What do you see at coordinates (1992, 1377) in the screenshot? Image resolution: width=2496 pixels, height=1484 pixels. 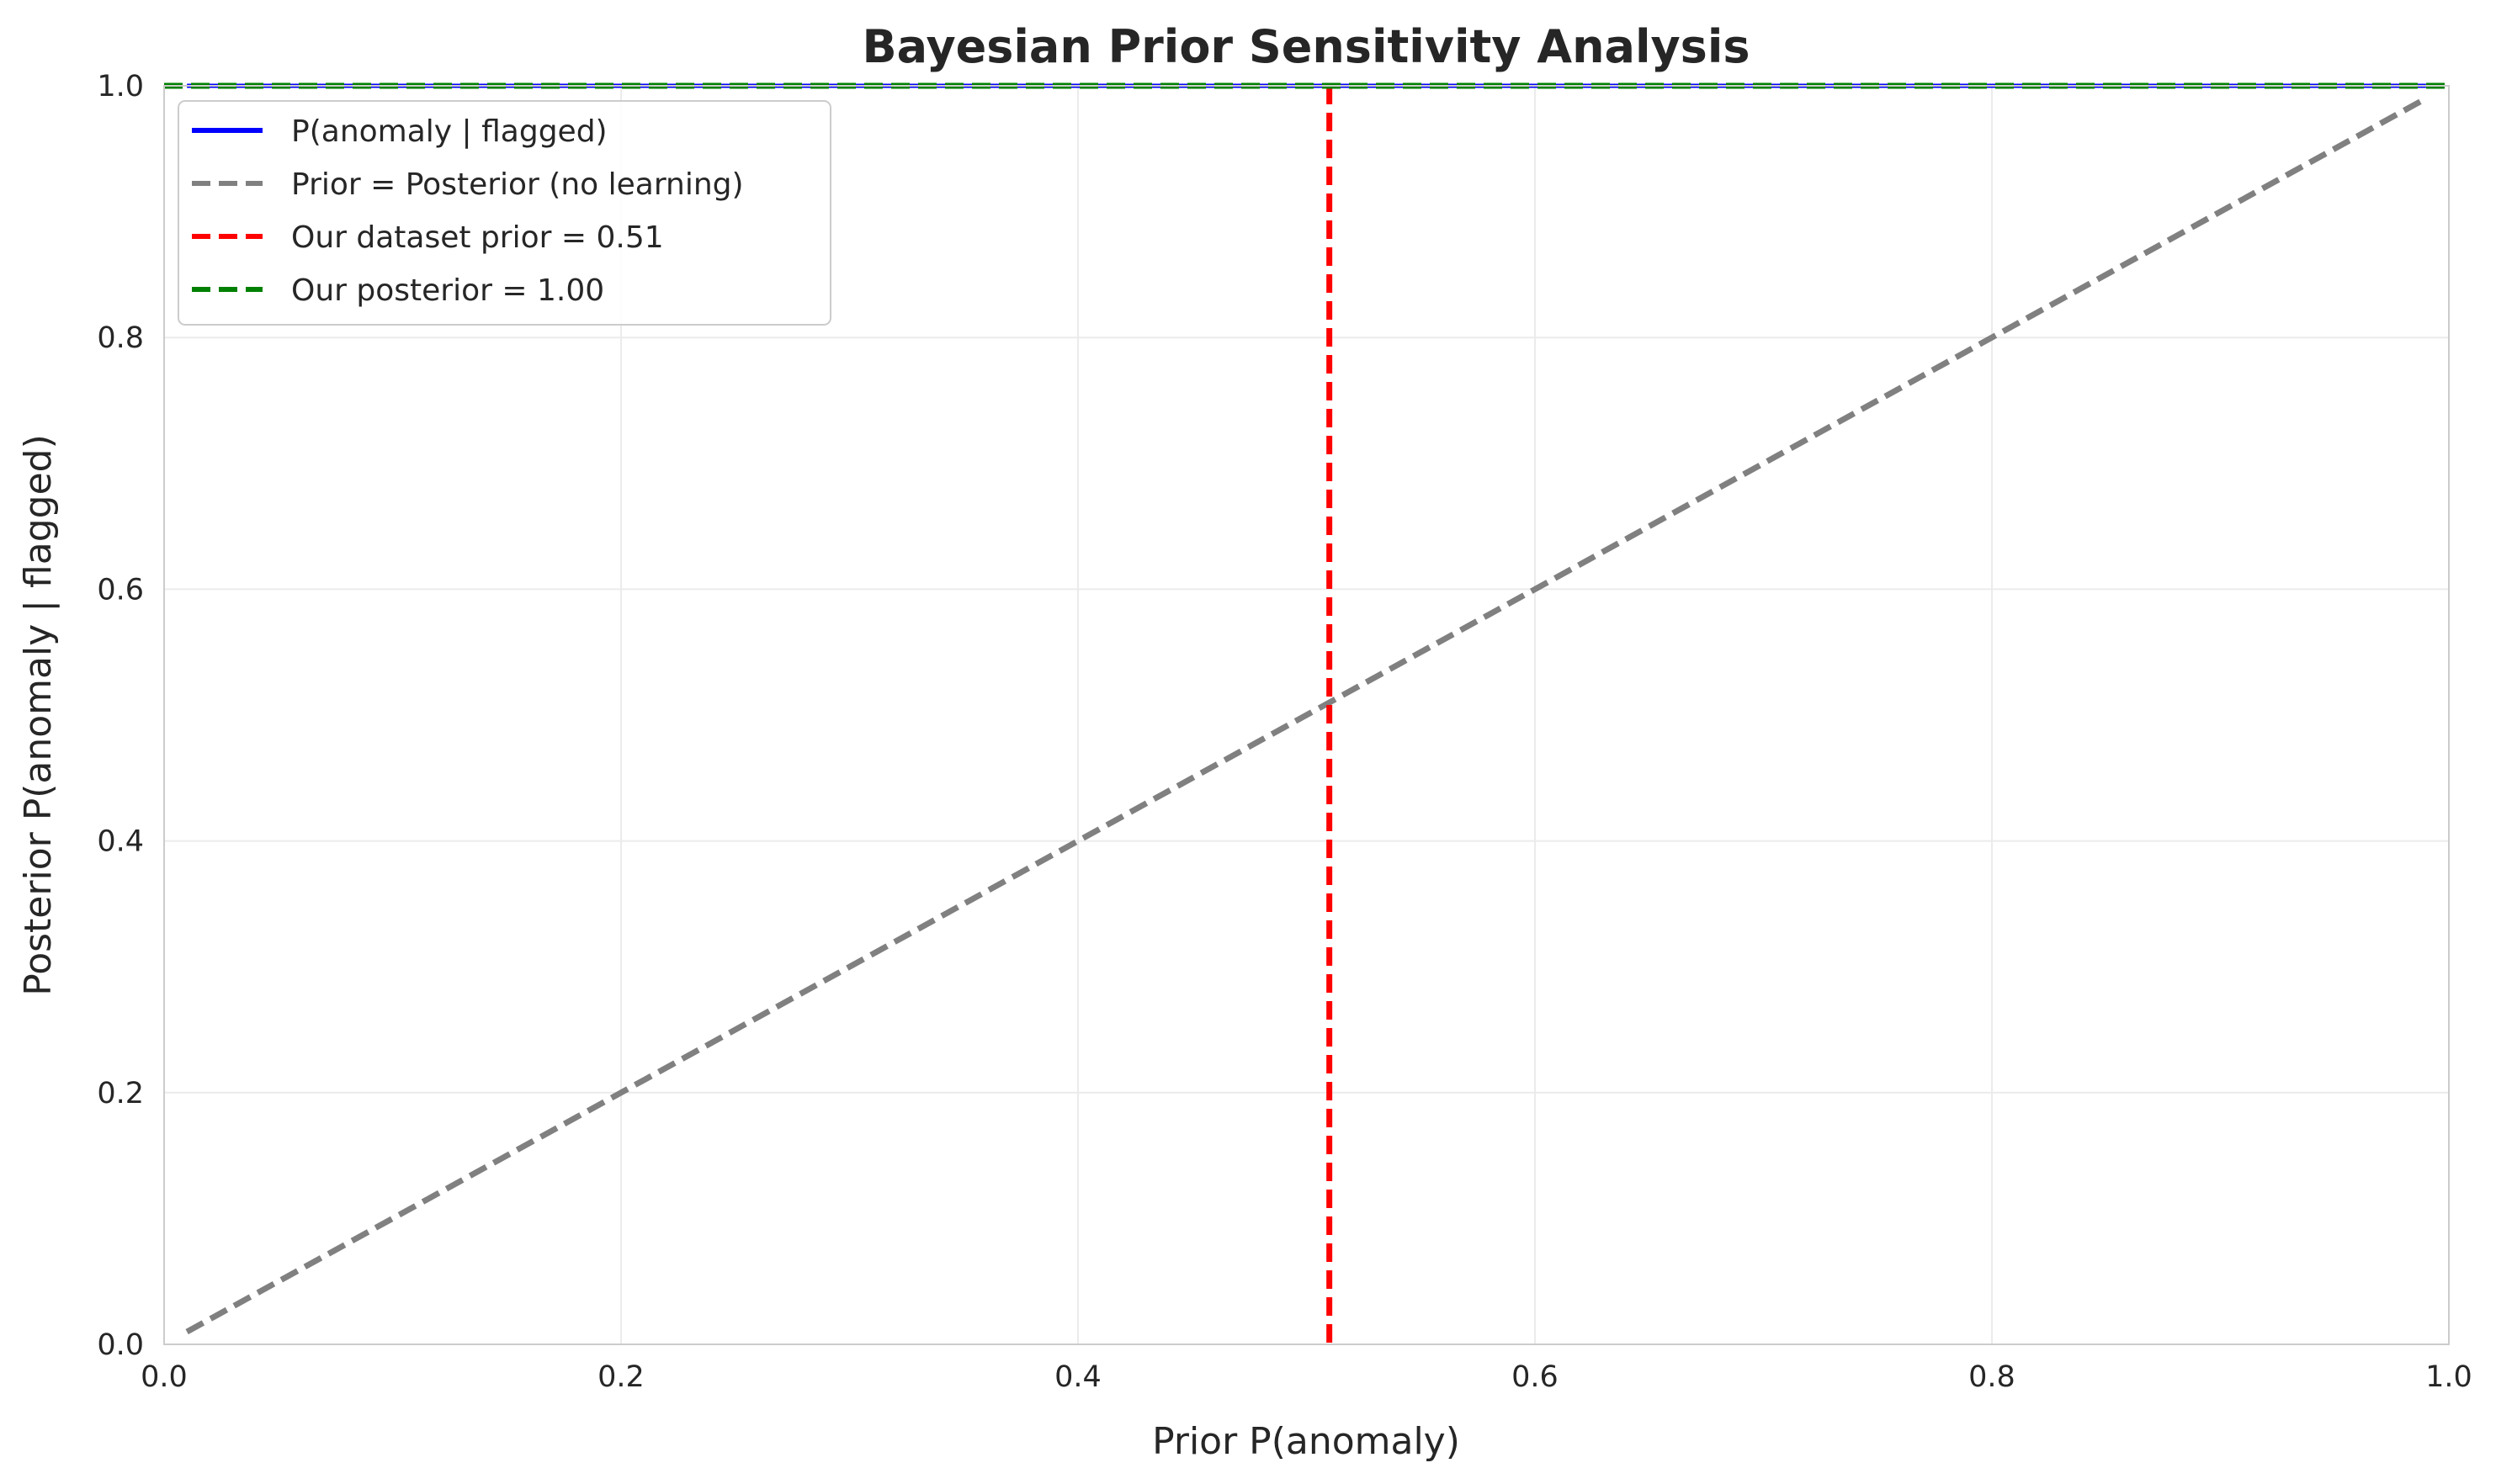 I see `x-tick-label: 0.8` at bounding box center [1992, 1377].